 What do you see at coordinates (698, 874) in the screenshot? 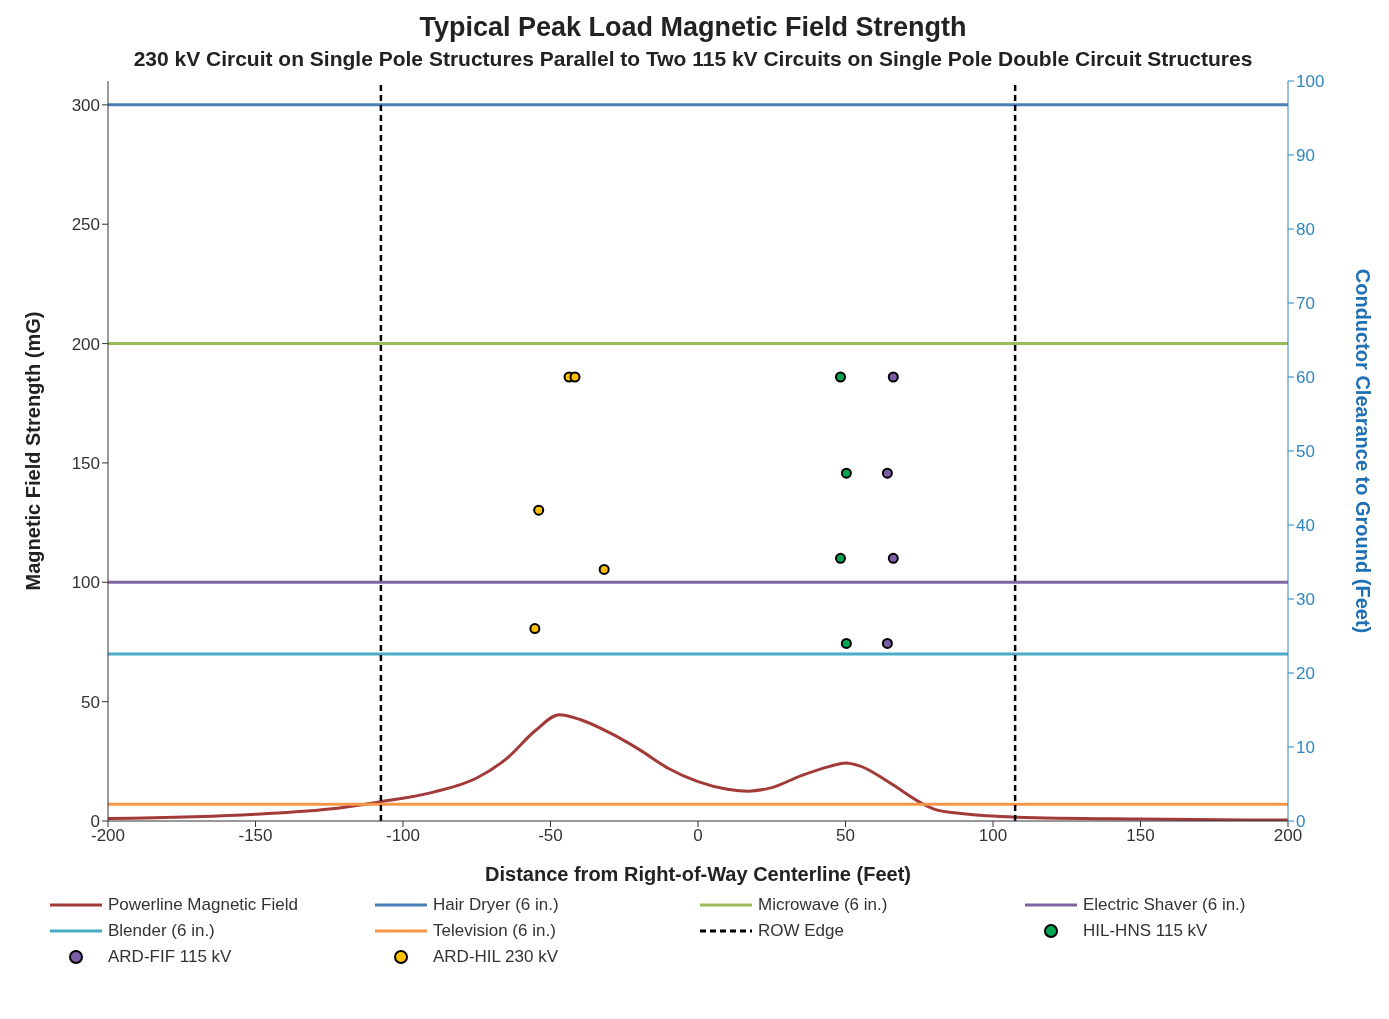
I see `x-axis-title: Distance from Right-of-Way Centerline (Feet)` at bounding box center [698, 874].